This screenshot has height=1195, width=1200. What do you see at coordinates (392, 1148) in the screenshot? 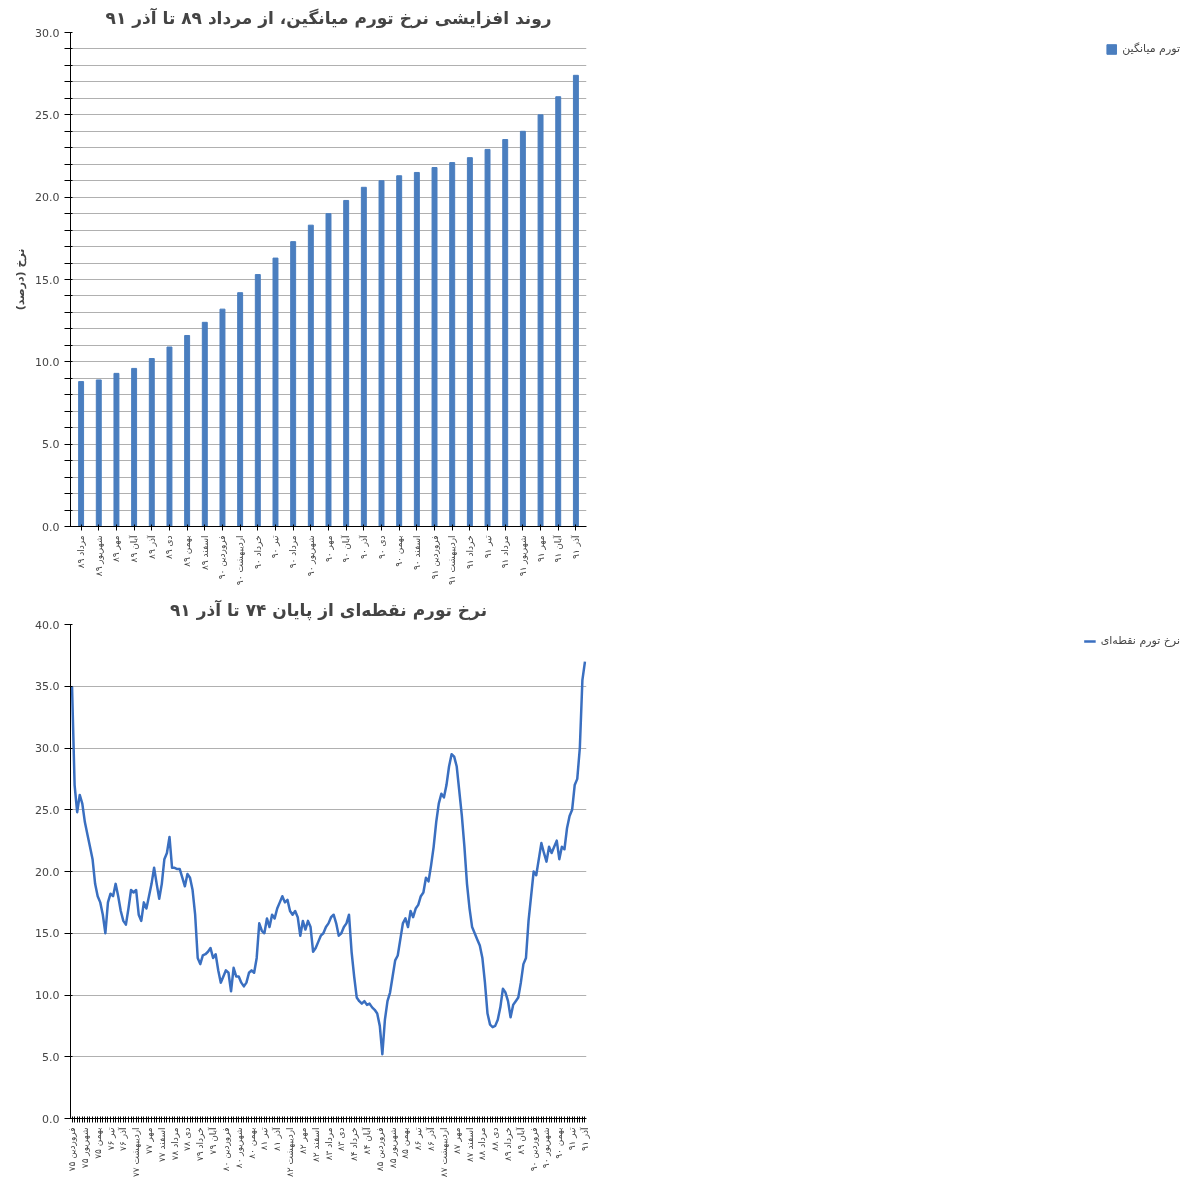
I see `x-tick-label: شهریور ۸۵` at bounding box center [392, 1148].